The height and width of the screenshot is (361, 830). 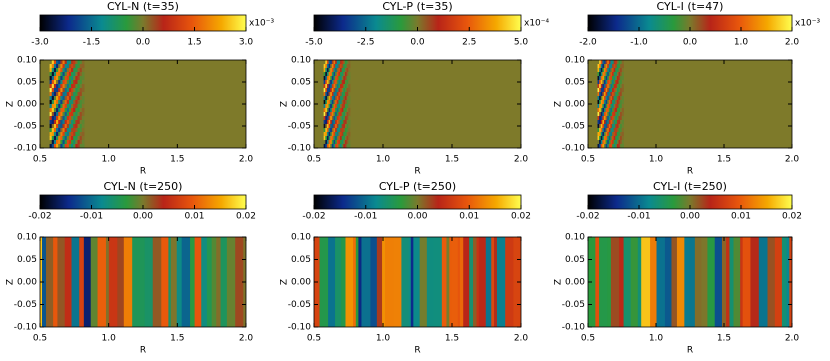 I want to click on x-tick-label: 1.0, so click(x=656, y=339).